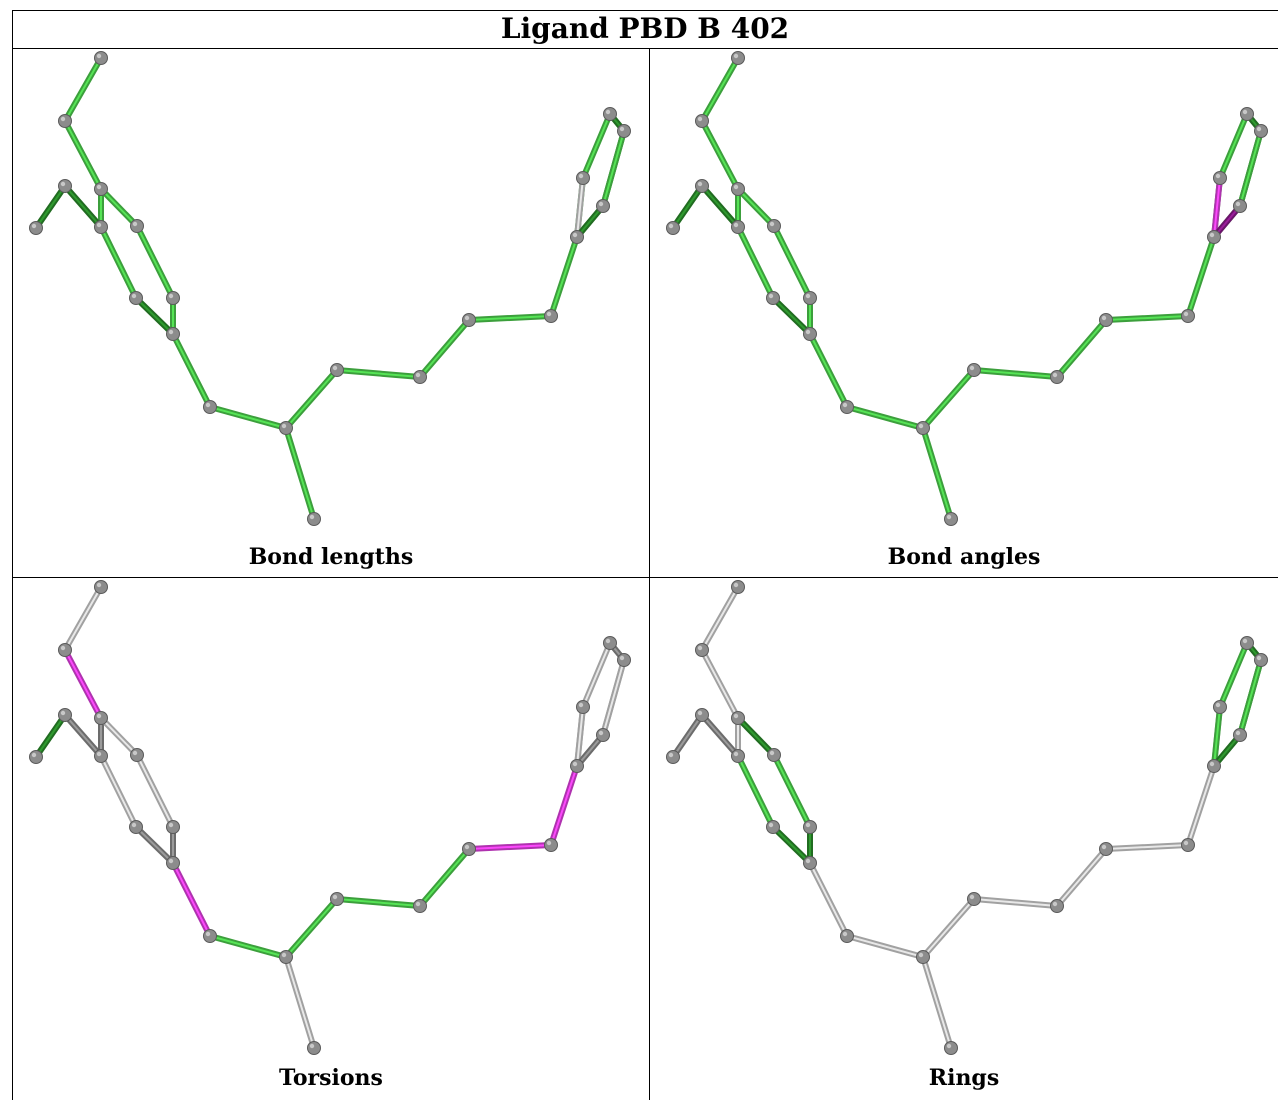 The height and width of the screenshot is (1100, 1278). What do you see at coordinates (1214, 237) in the screenshot?
I see `atom-a18` at bounding box center [1214, 237].